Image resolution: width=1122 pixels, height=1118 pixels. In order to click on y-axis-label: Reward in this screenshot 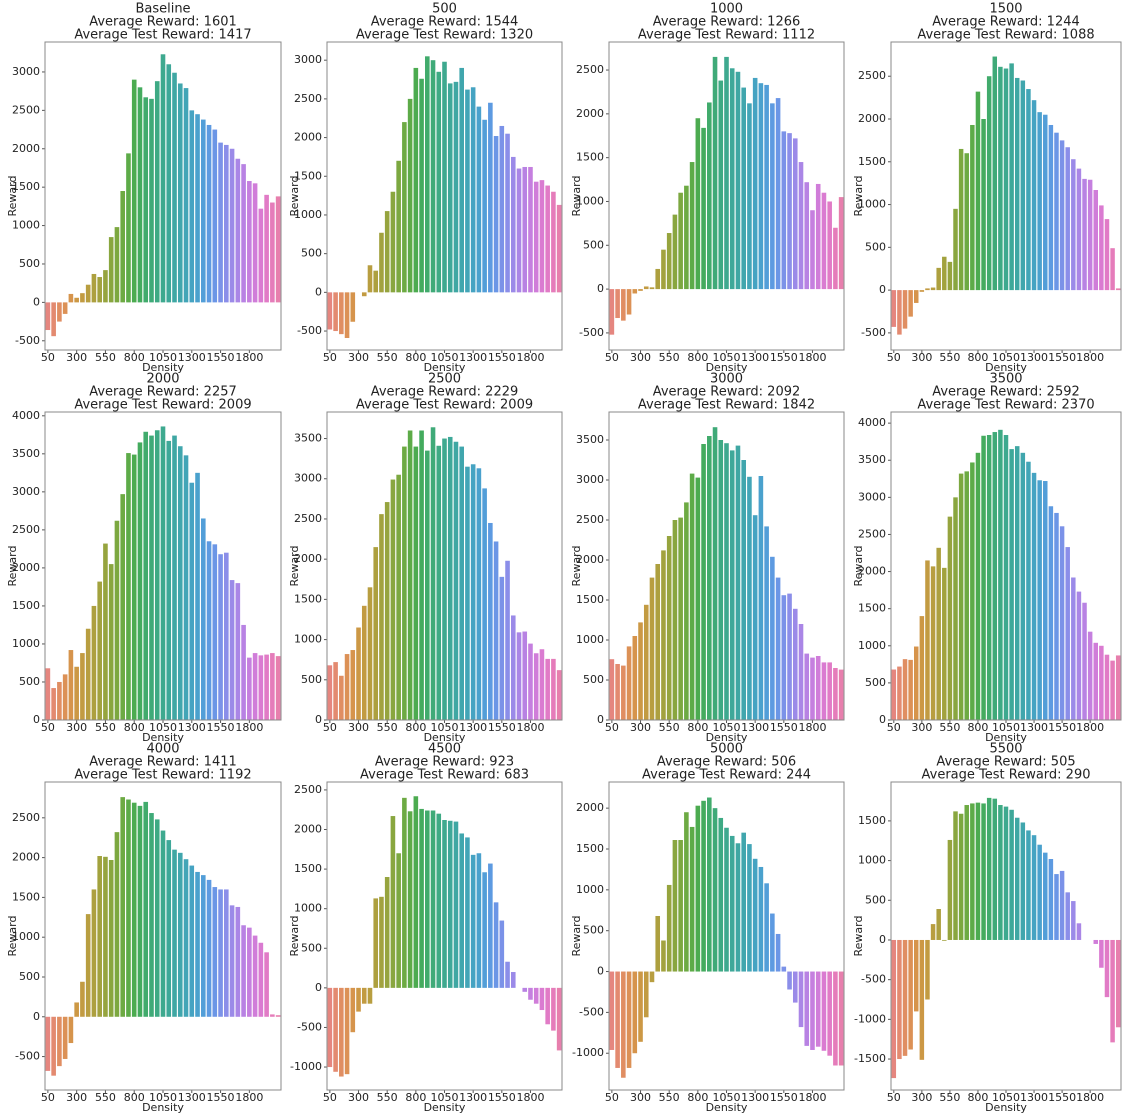, I will do `click(576, 196)`.